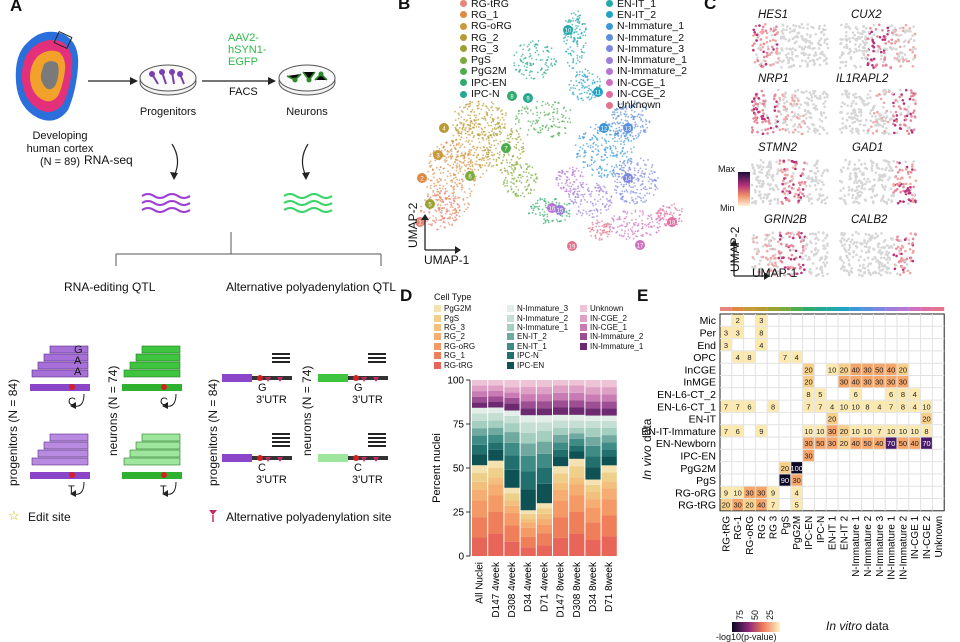  I want to click on x-tick-label: D308 8week, so click(577, 589).